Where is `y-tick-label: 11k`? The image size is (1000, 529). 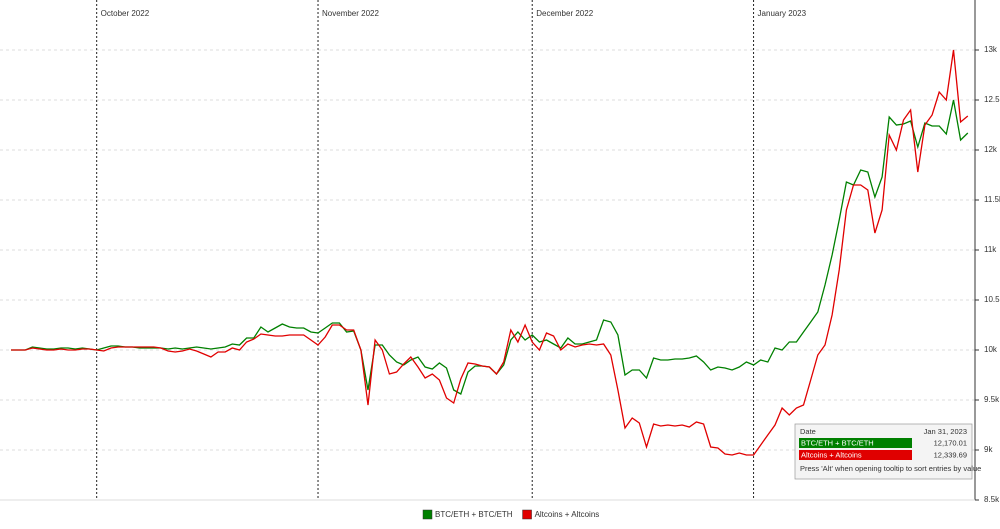
y-tick-label: 11k is located at coordinates (990, 249).